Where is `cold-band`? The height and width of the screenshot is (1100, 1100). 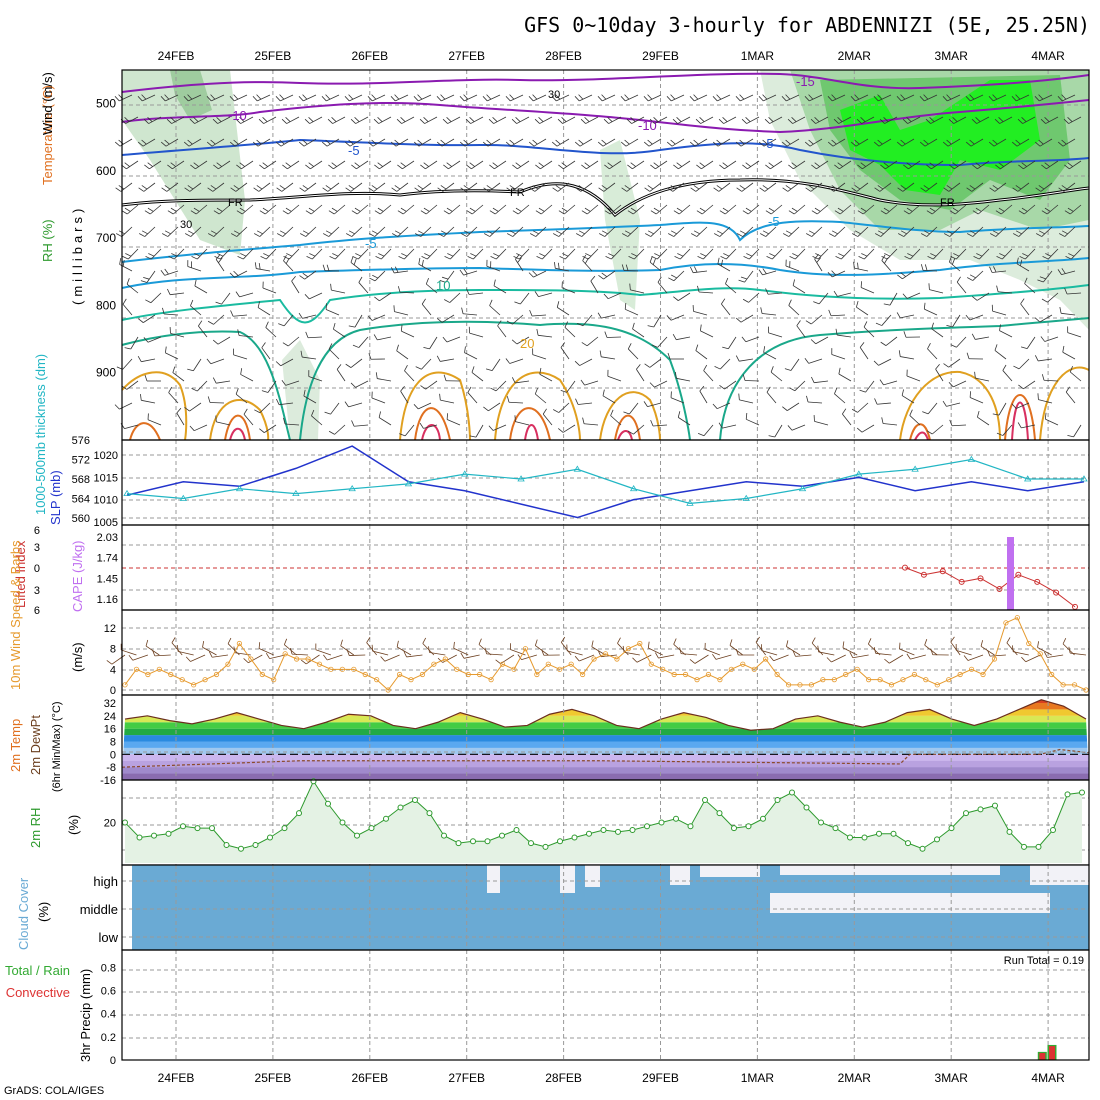 cold-band is located at coordinates (605, 757).